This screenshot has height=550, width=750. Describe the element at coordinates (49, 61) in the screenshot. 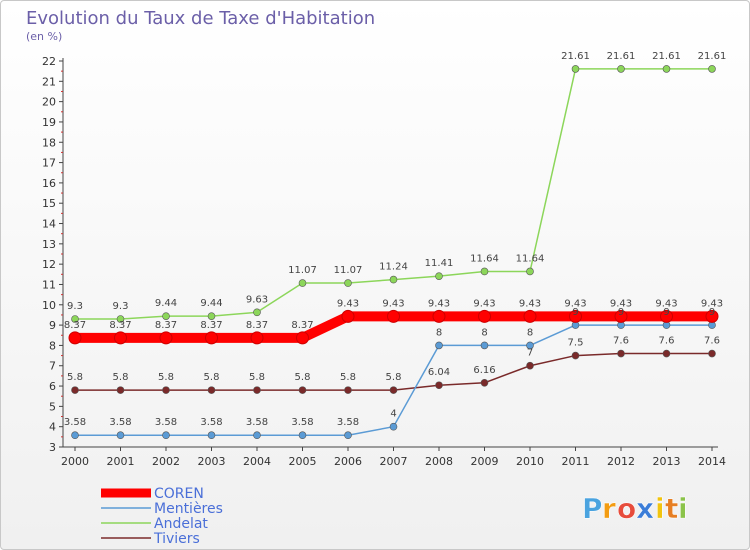

I see `y-tick-label: 22` at that location.